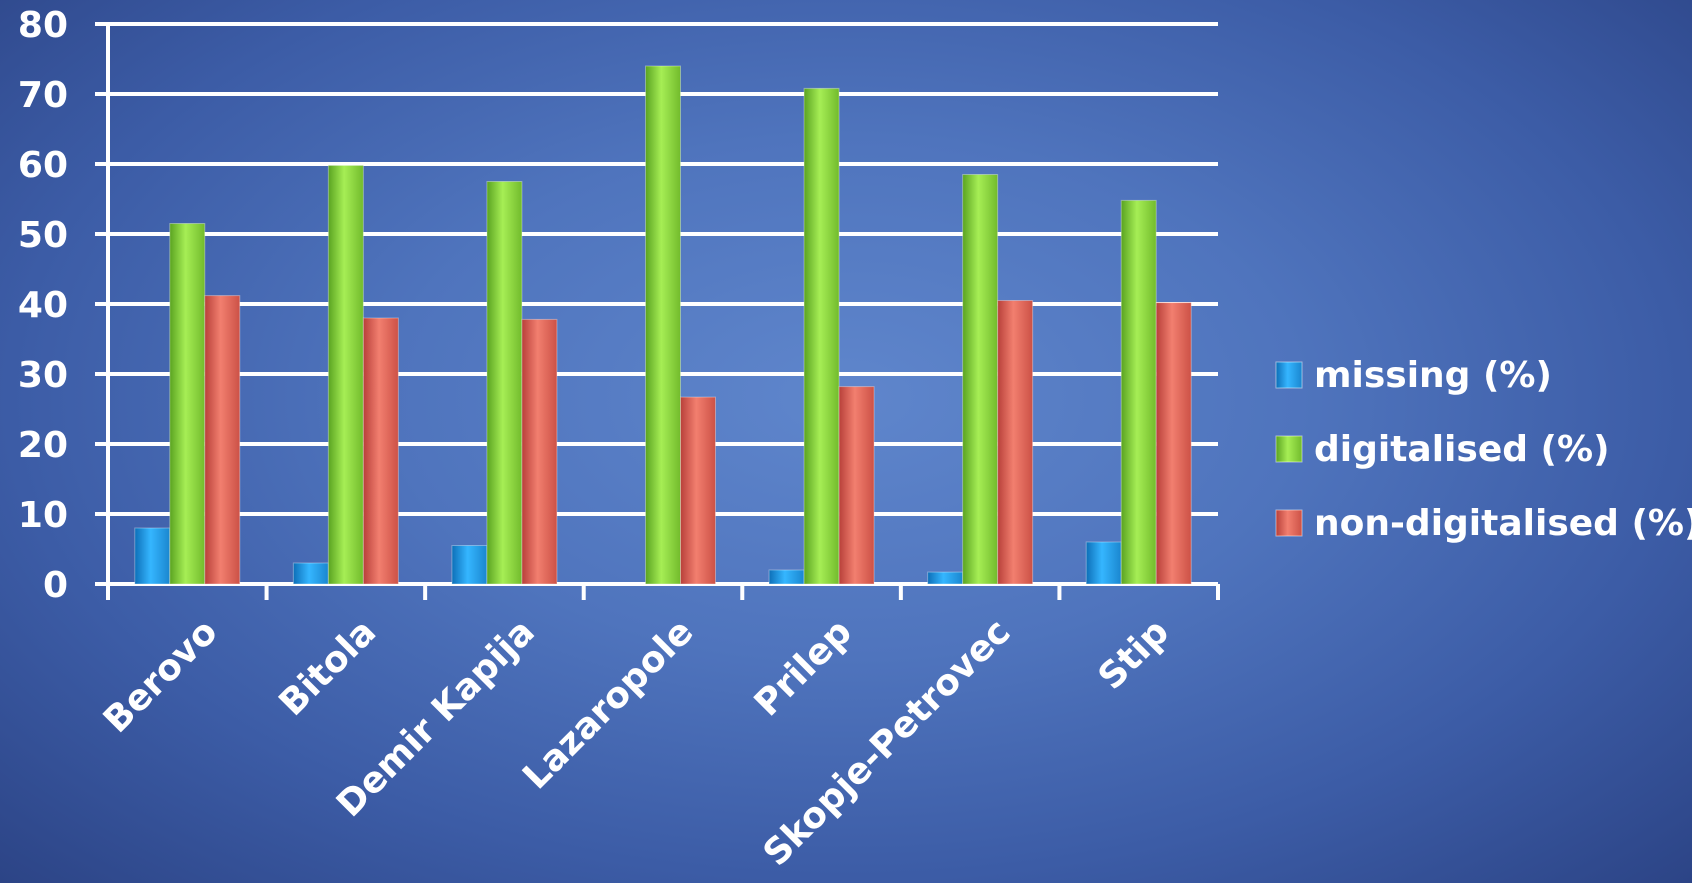  I want to click on bar-missing-skopje-petrovec, so click(945, 578).